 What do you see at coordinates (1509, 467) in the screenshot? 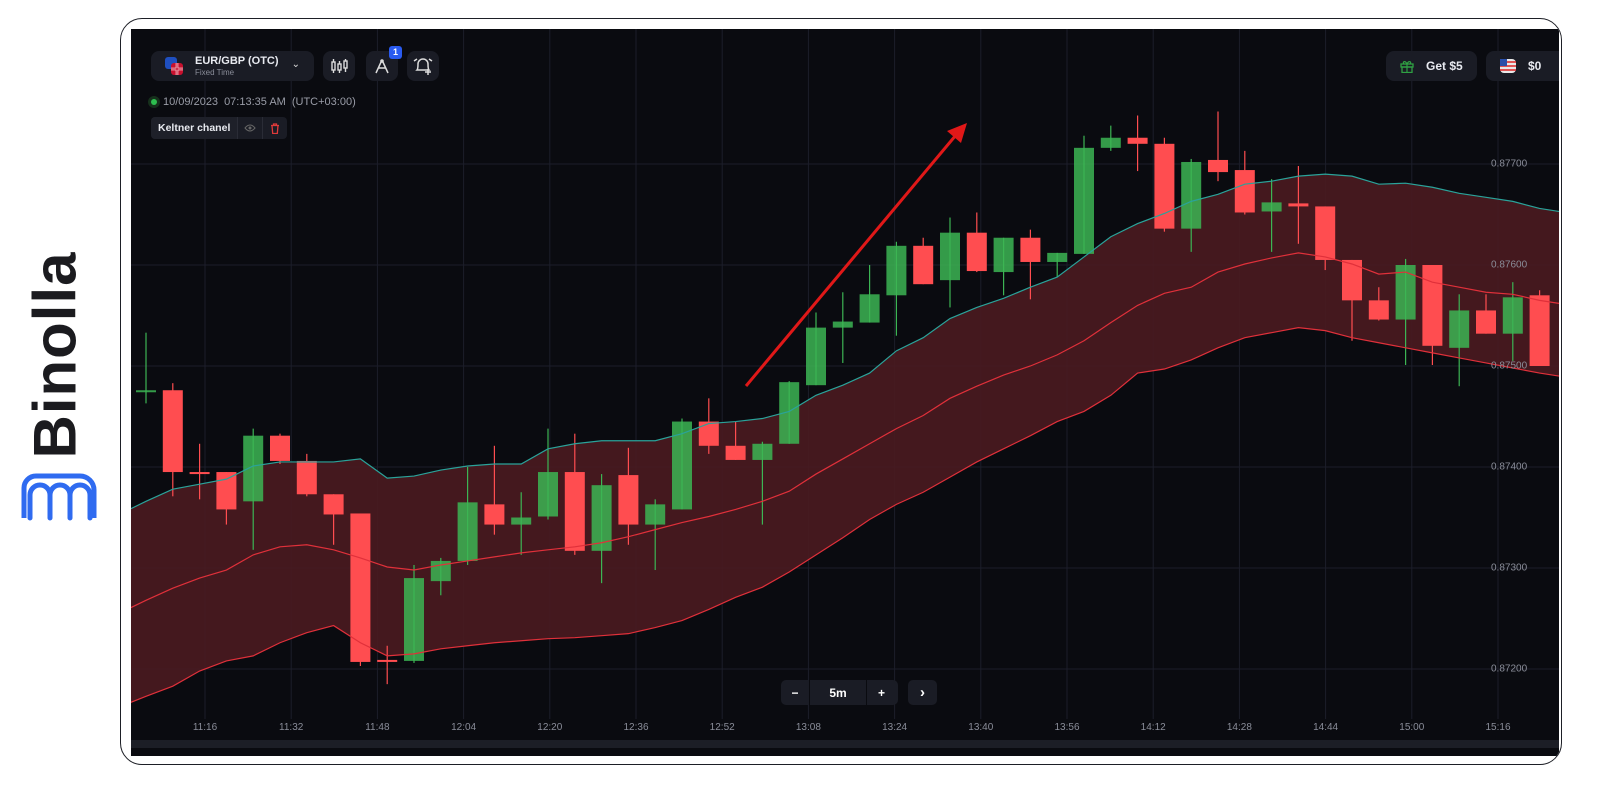
I see `y-tick-label: 0.87400` at bounding box center [1509, 467].